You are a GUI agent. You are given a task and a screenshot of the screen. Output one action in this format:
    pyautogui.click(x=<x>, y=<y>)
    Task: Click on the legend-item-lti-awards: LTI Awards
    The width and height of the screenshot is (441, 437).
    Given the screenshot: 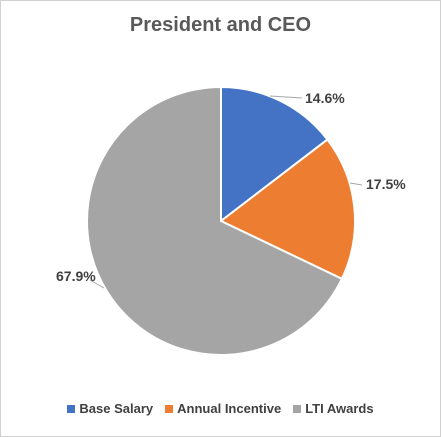 What is the action you would take?
    pyautogui.click(x=333, y=408)
    